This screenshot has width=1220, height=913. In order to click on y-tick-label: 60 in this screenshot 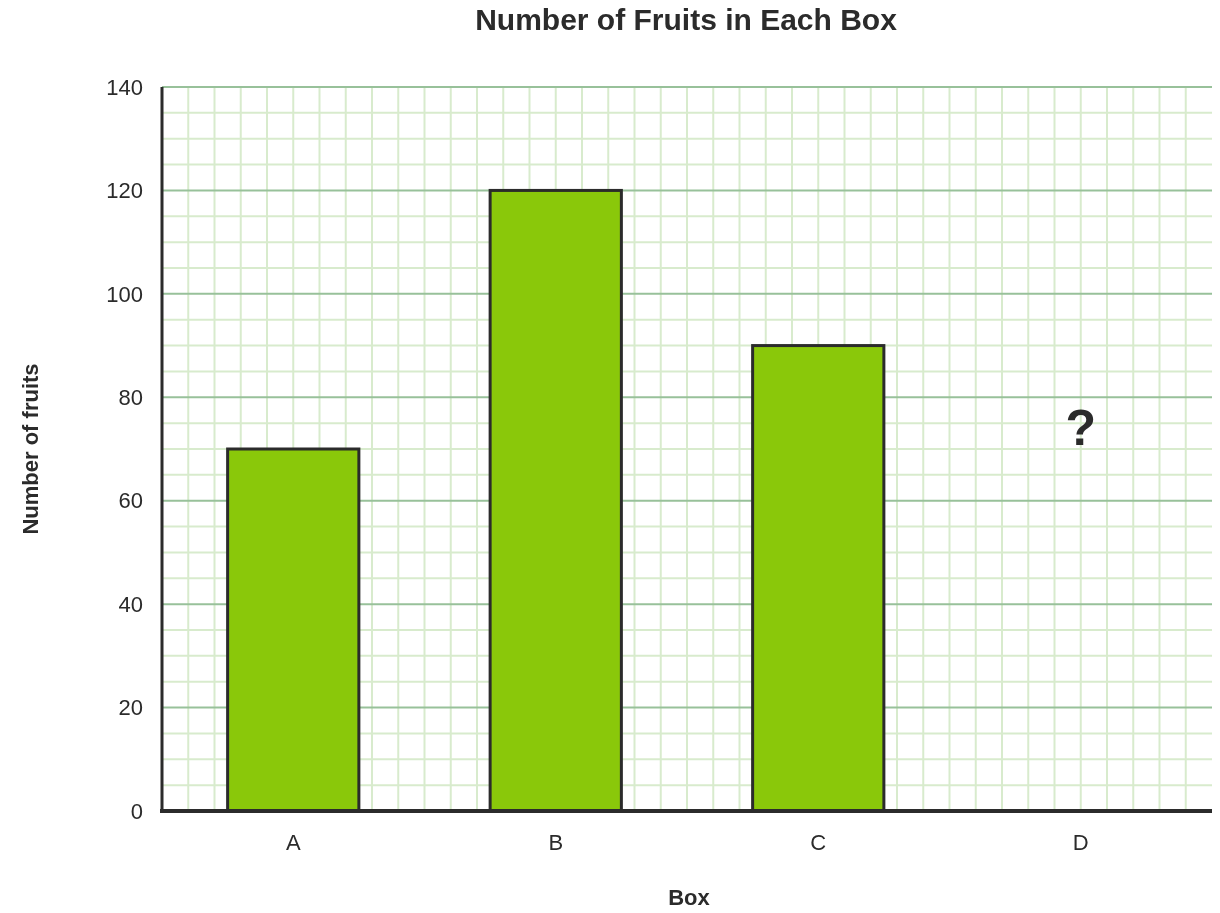, I will do `click(130, 501)`.